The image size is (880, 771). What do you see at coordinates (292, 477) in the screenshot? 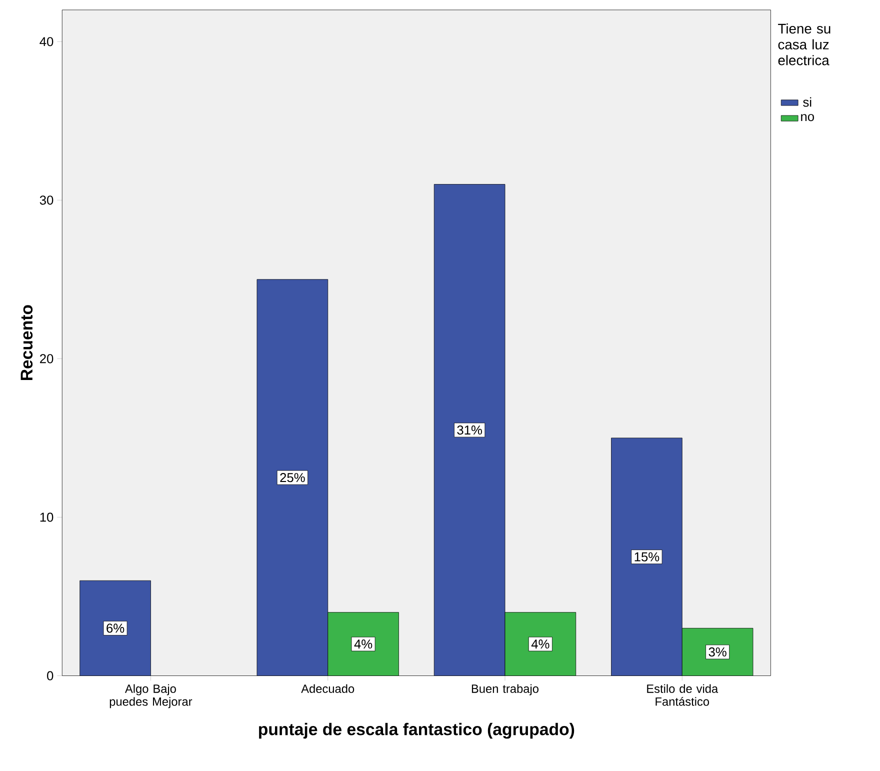
I see `data-label: 25%` at bounding box center [292, 477].